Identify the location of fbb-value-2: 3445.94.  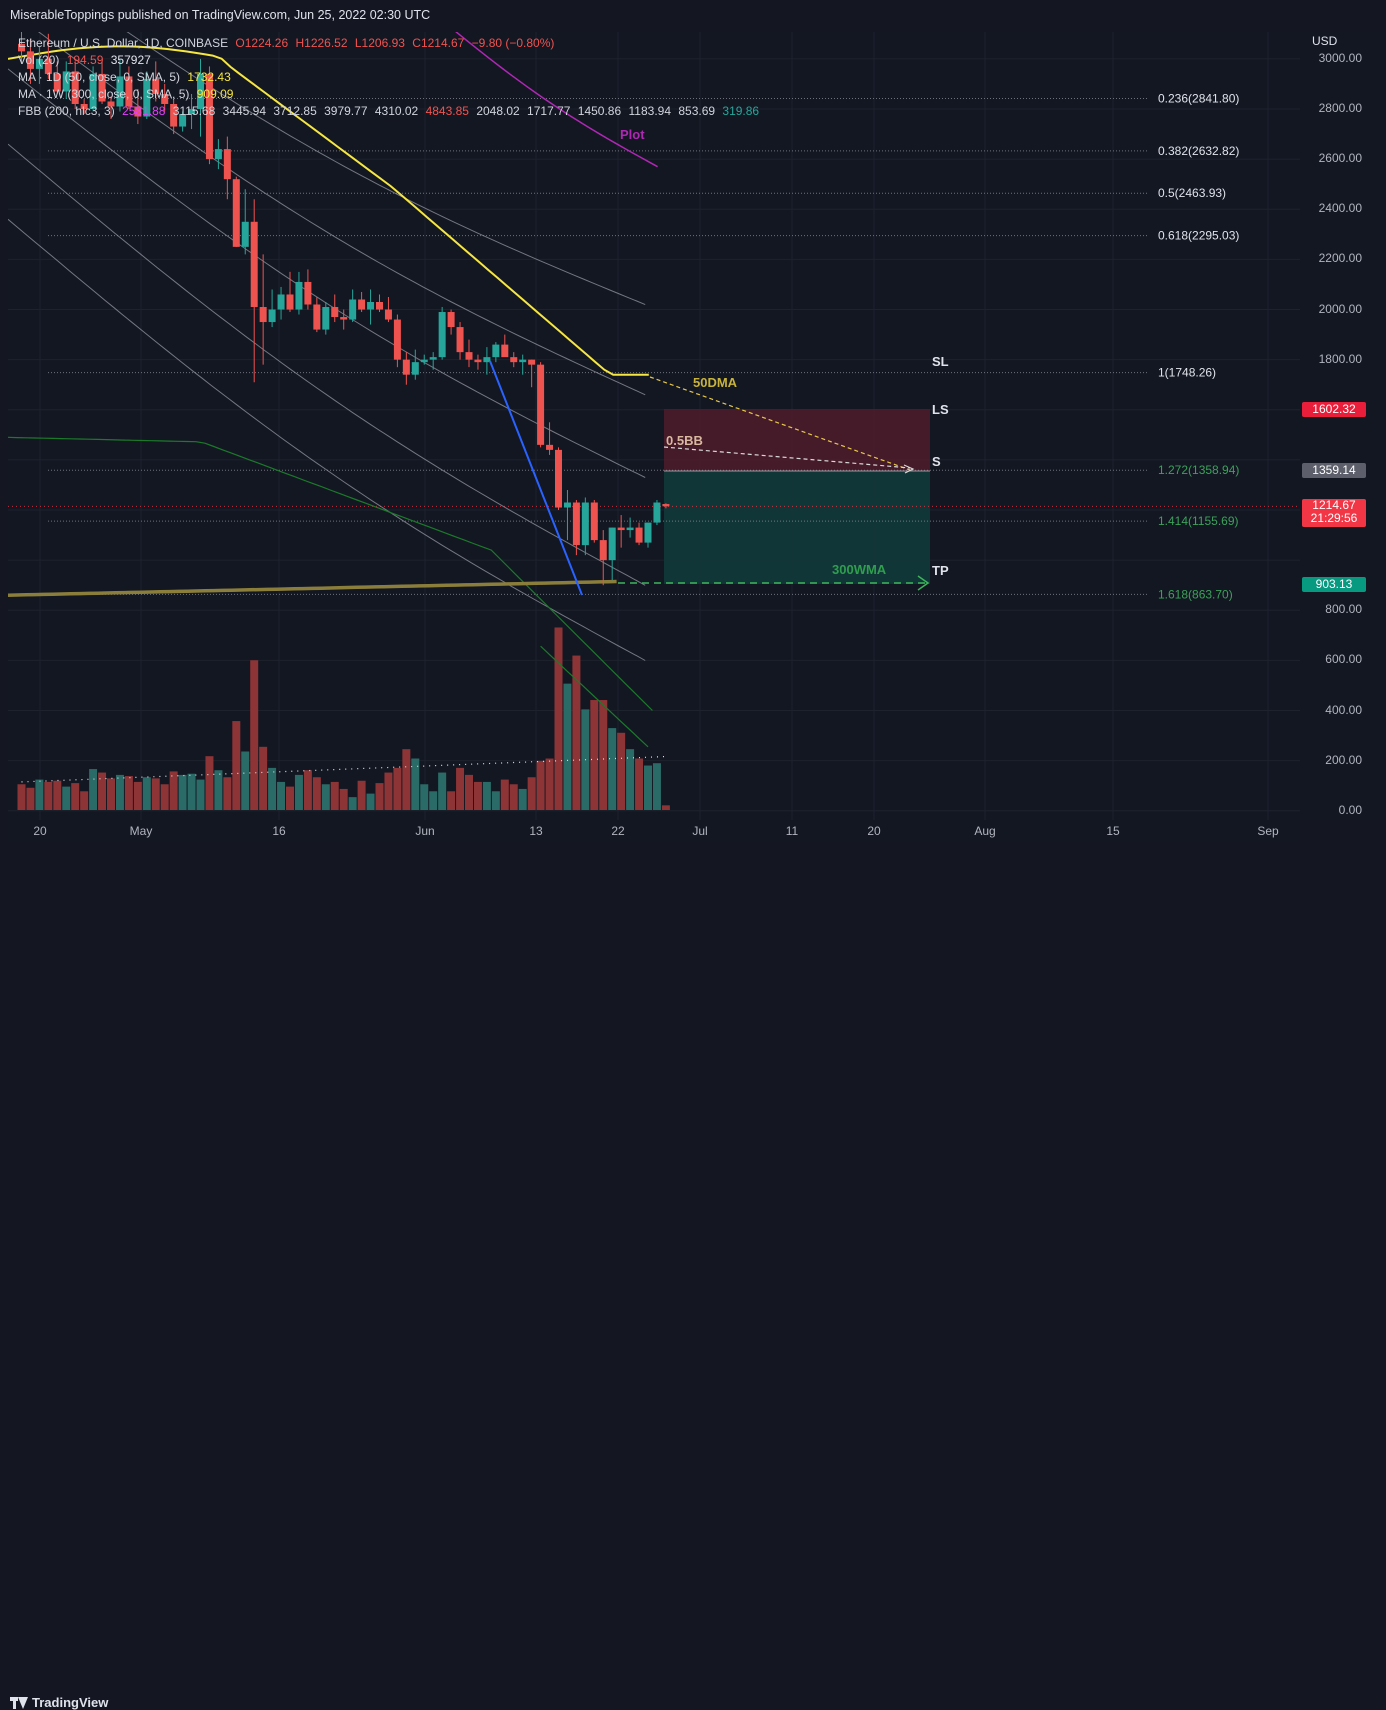
(244, 111).